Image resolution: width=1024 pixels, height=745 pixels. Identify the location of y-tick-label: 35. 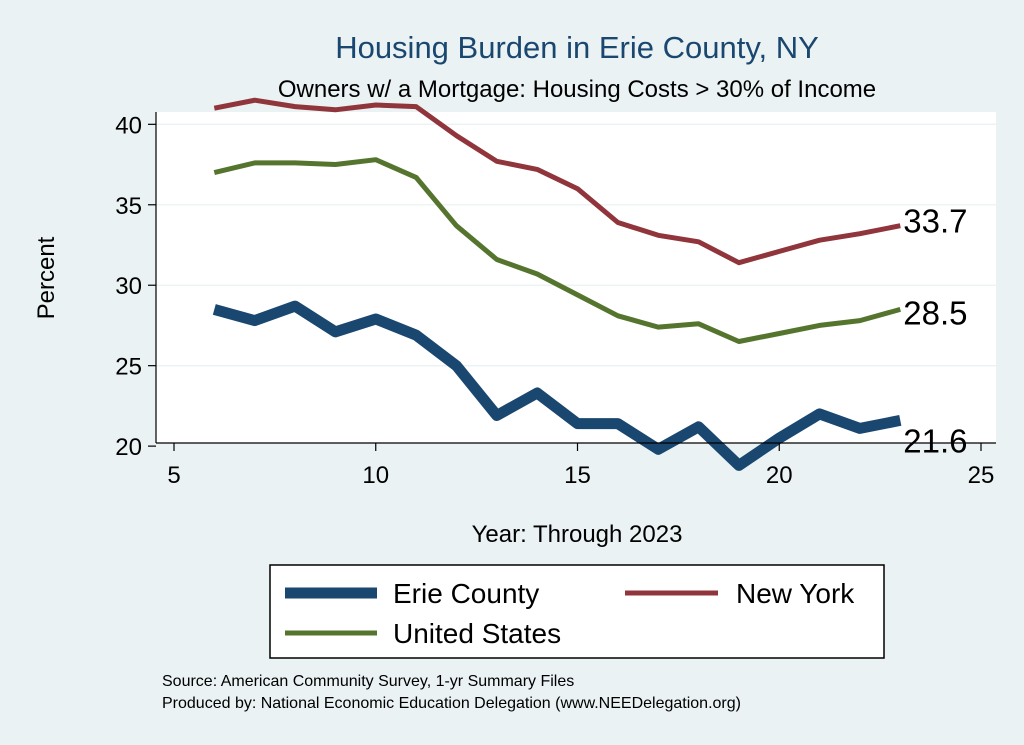
(128, 206).